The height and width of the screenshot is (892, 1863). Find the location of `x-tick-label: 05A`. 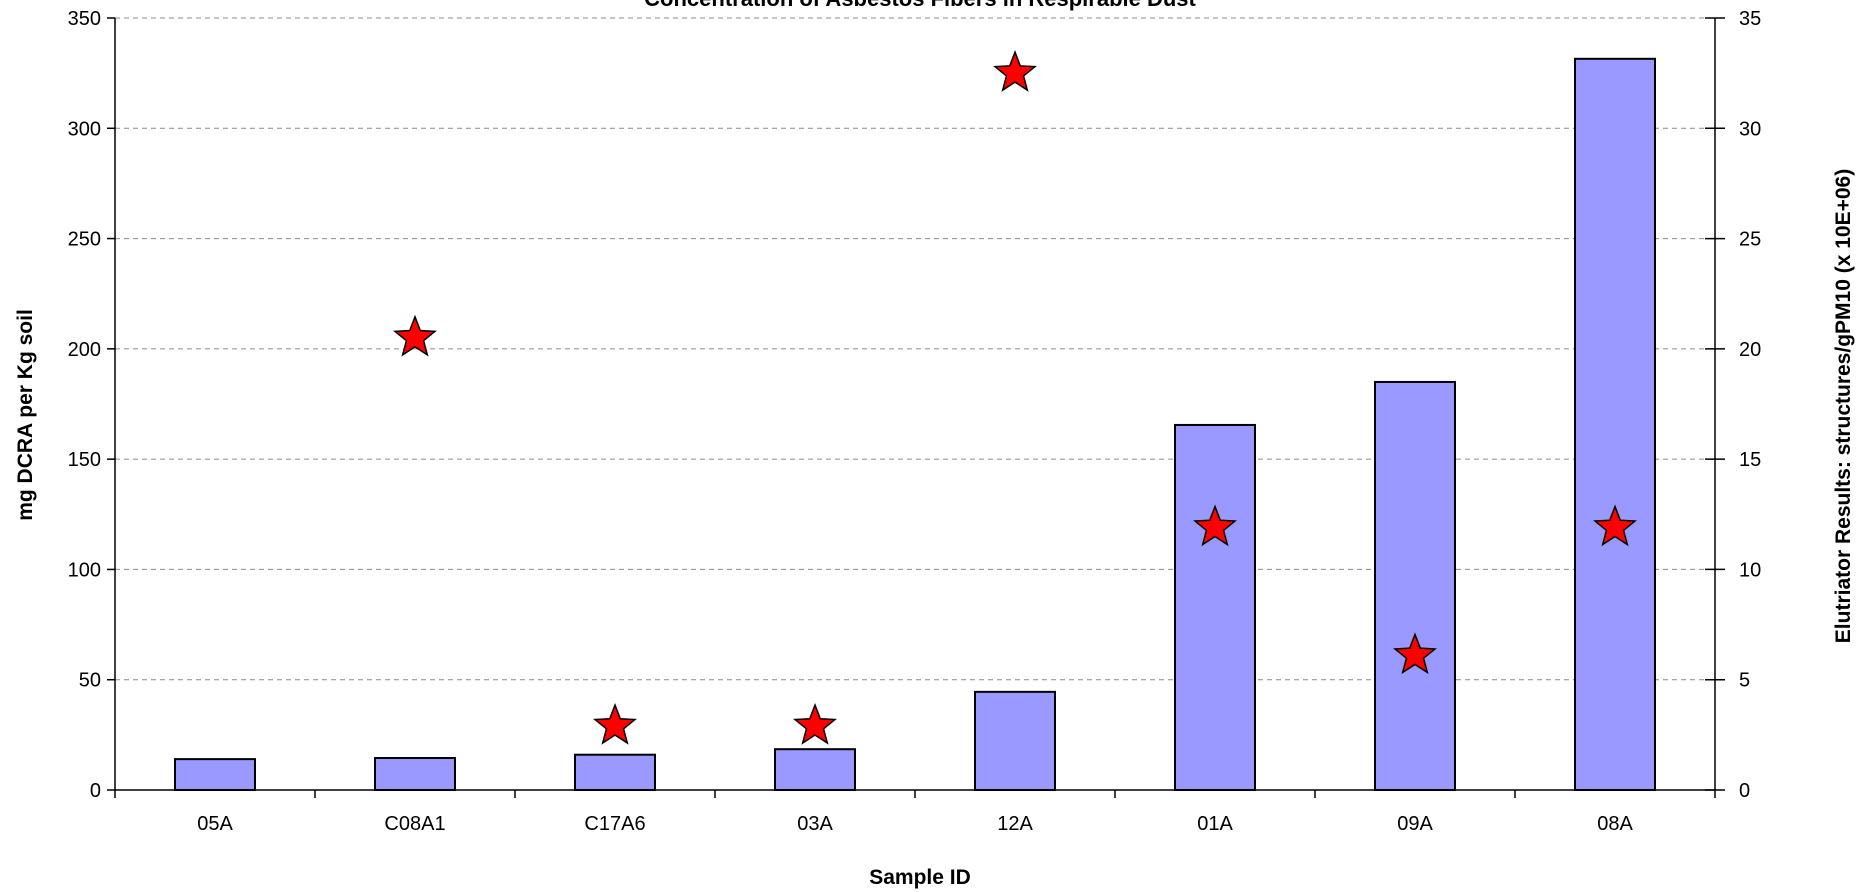

x-tick-label: 05A is located at coordinates (215, 824).